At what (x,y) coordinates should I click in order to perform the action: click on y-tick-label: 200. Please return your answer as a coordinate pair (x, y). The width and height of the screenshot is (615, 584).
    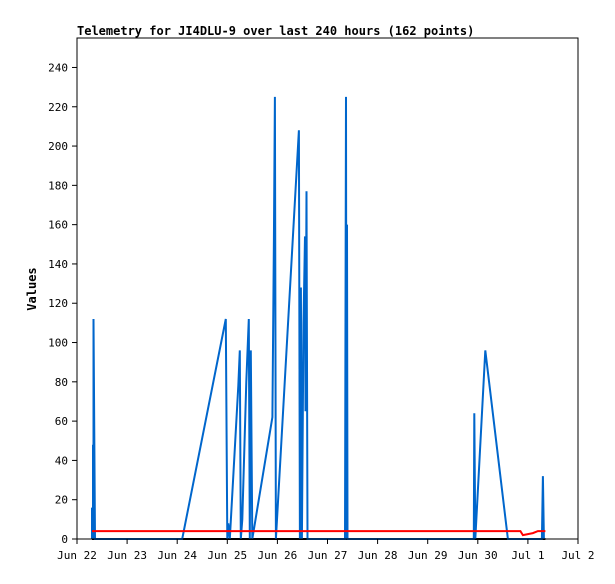
    Looking at the image, I should click on (58, 146).